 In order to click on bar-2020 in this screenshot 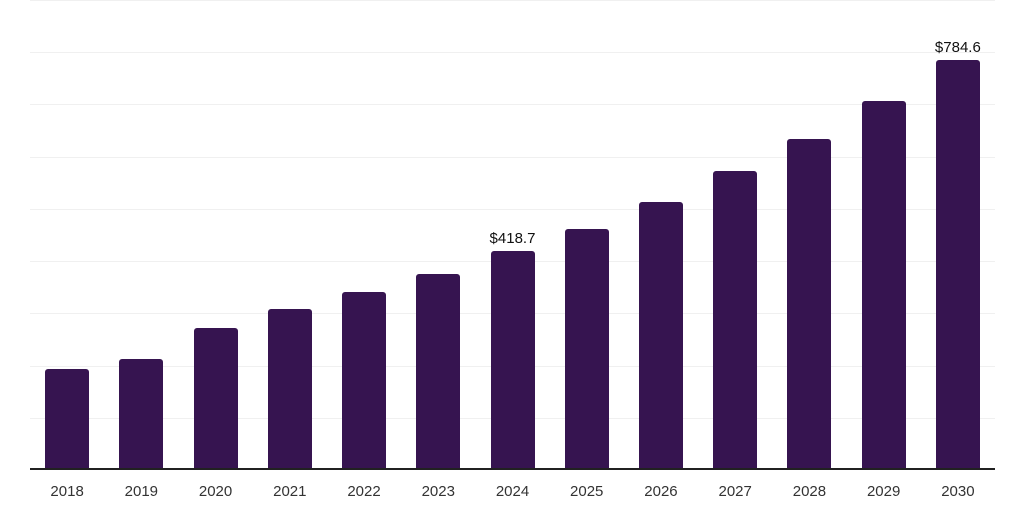, I will do `click(215, 398)`.